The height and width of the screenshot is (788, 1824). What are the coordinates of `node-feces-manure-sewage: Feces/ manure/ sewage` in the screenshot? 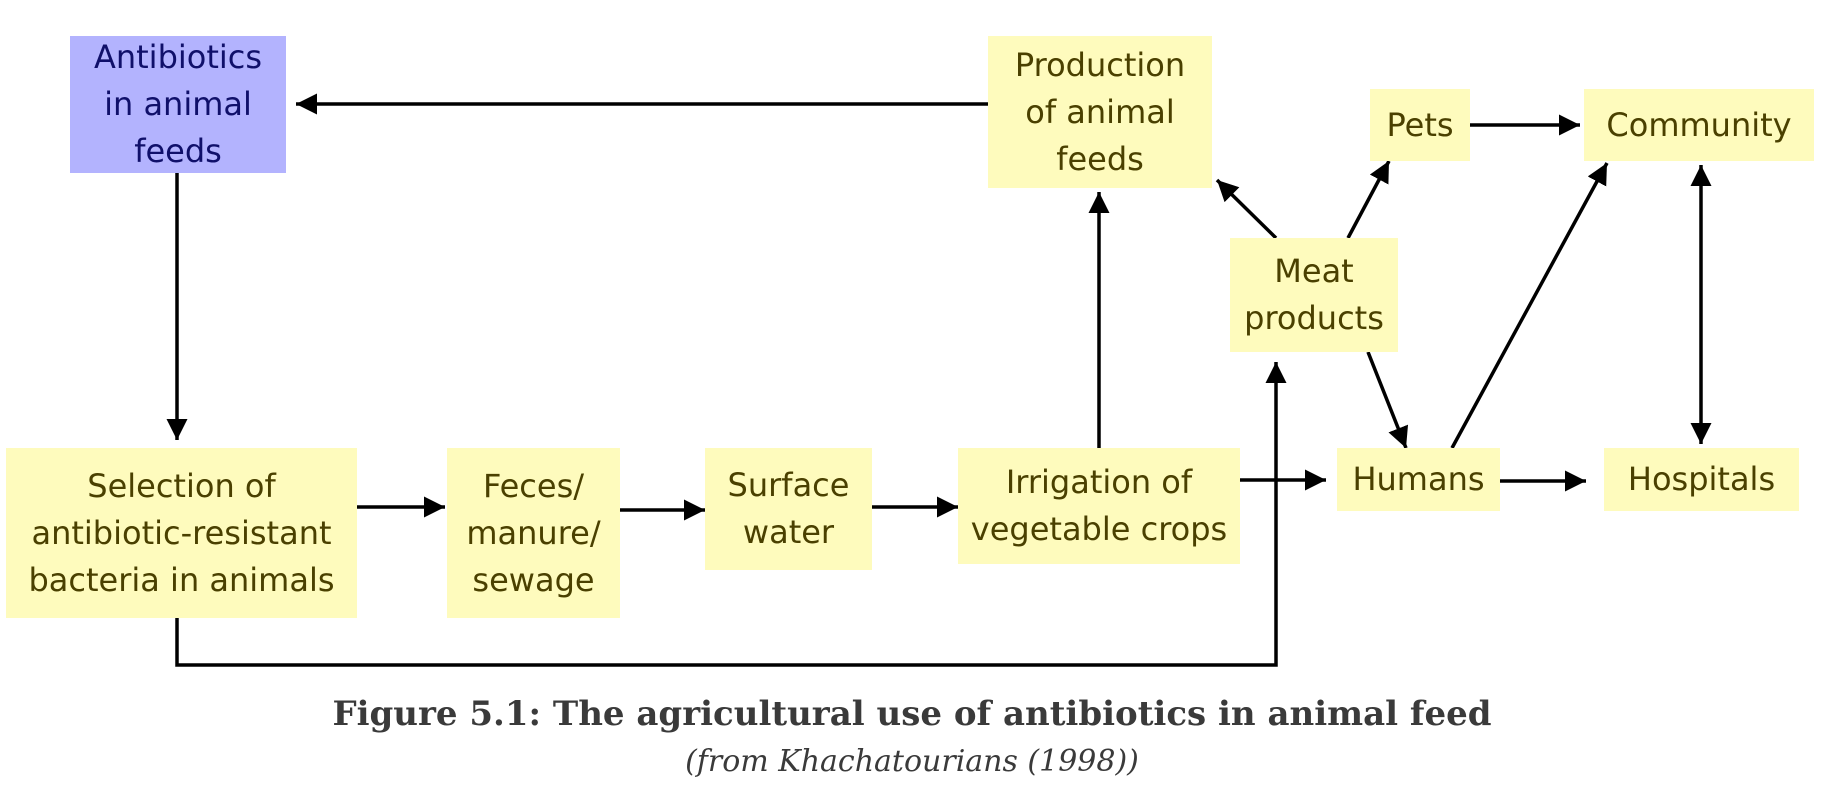 It's located at (533, 533).